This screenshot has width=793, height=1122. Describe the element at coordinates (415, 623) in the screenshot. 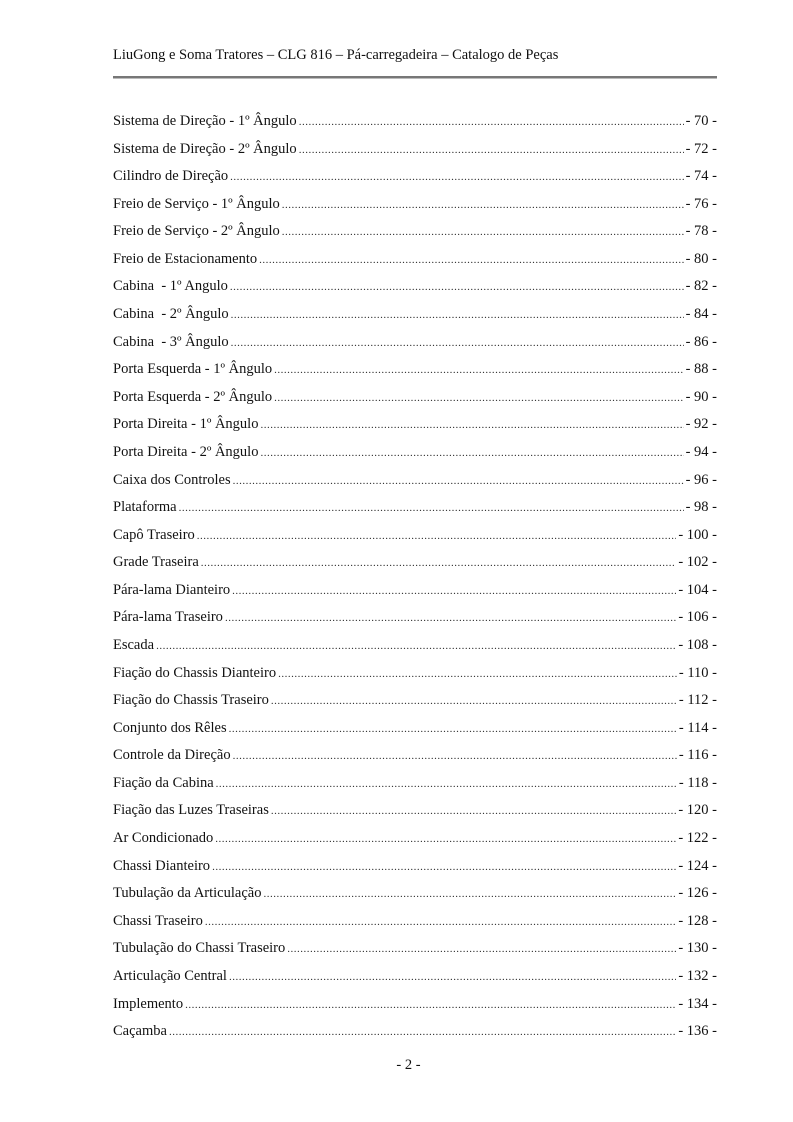

I see `toc-entry: Pára-lama Traseiro - 106 -` at that location.